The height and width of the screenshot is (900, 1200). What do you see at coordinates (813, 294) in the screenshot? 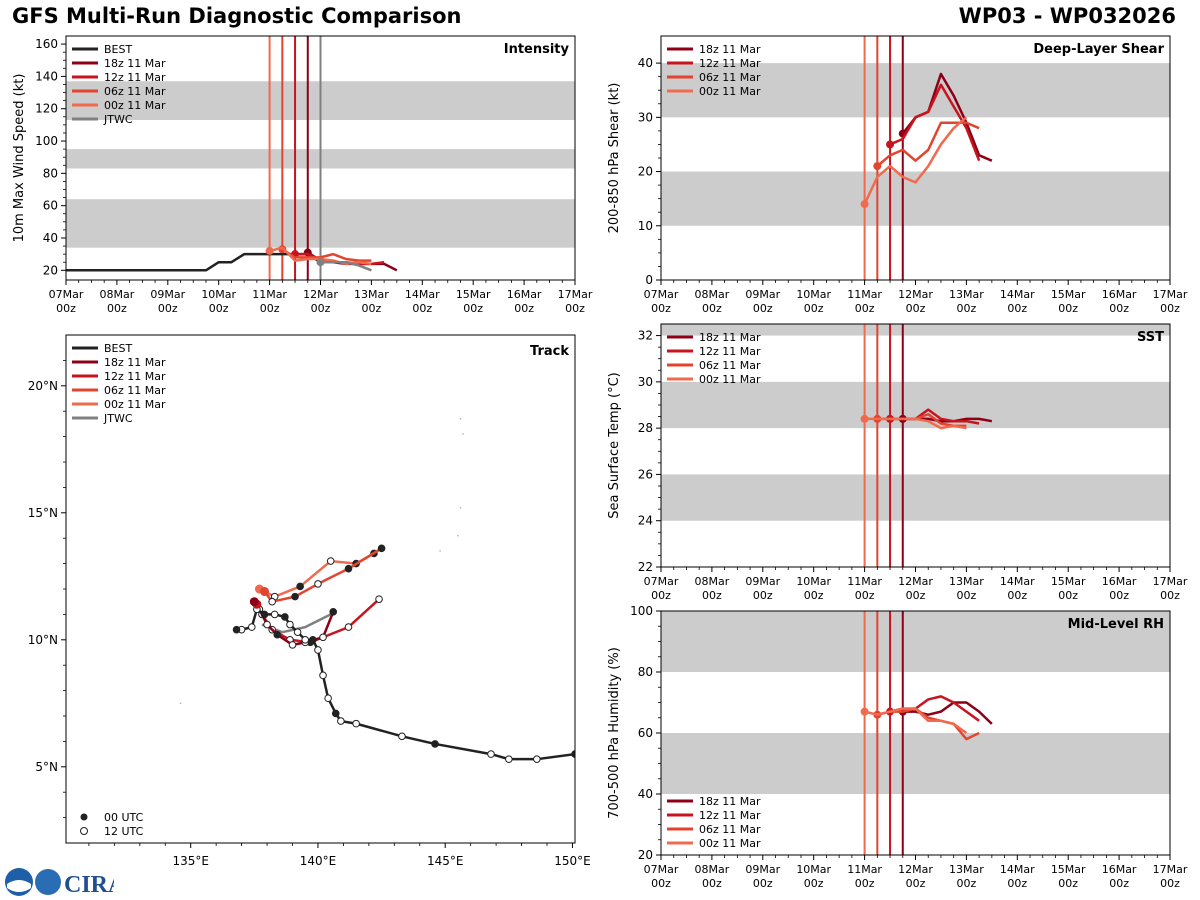
I see `shear-x-tick-date: 10Mar` at bounding box center [813, 294].